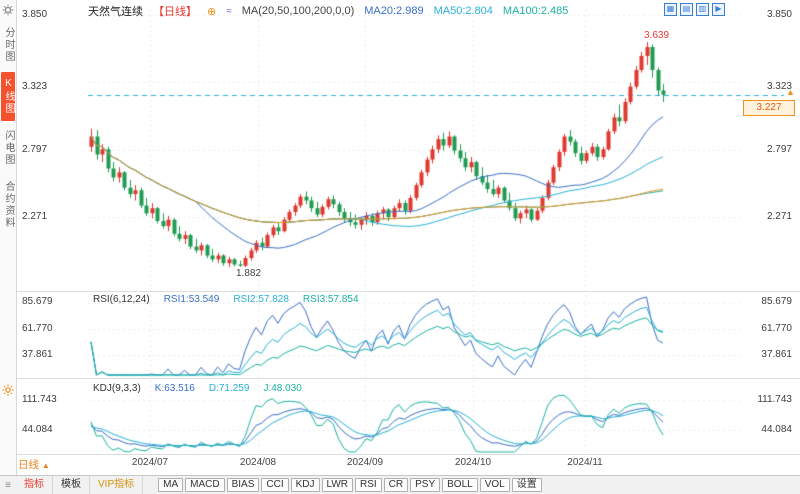  I want to click on rsi-title: RSI(6,12,24), so click(121, 299).